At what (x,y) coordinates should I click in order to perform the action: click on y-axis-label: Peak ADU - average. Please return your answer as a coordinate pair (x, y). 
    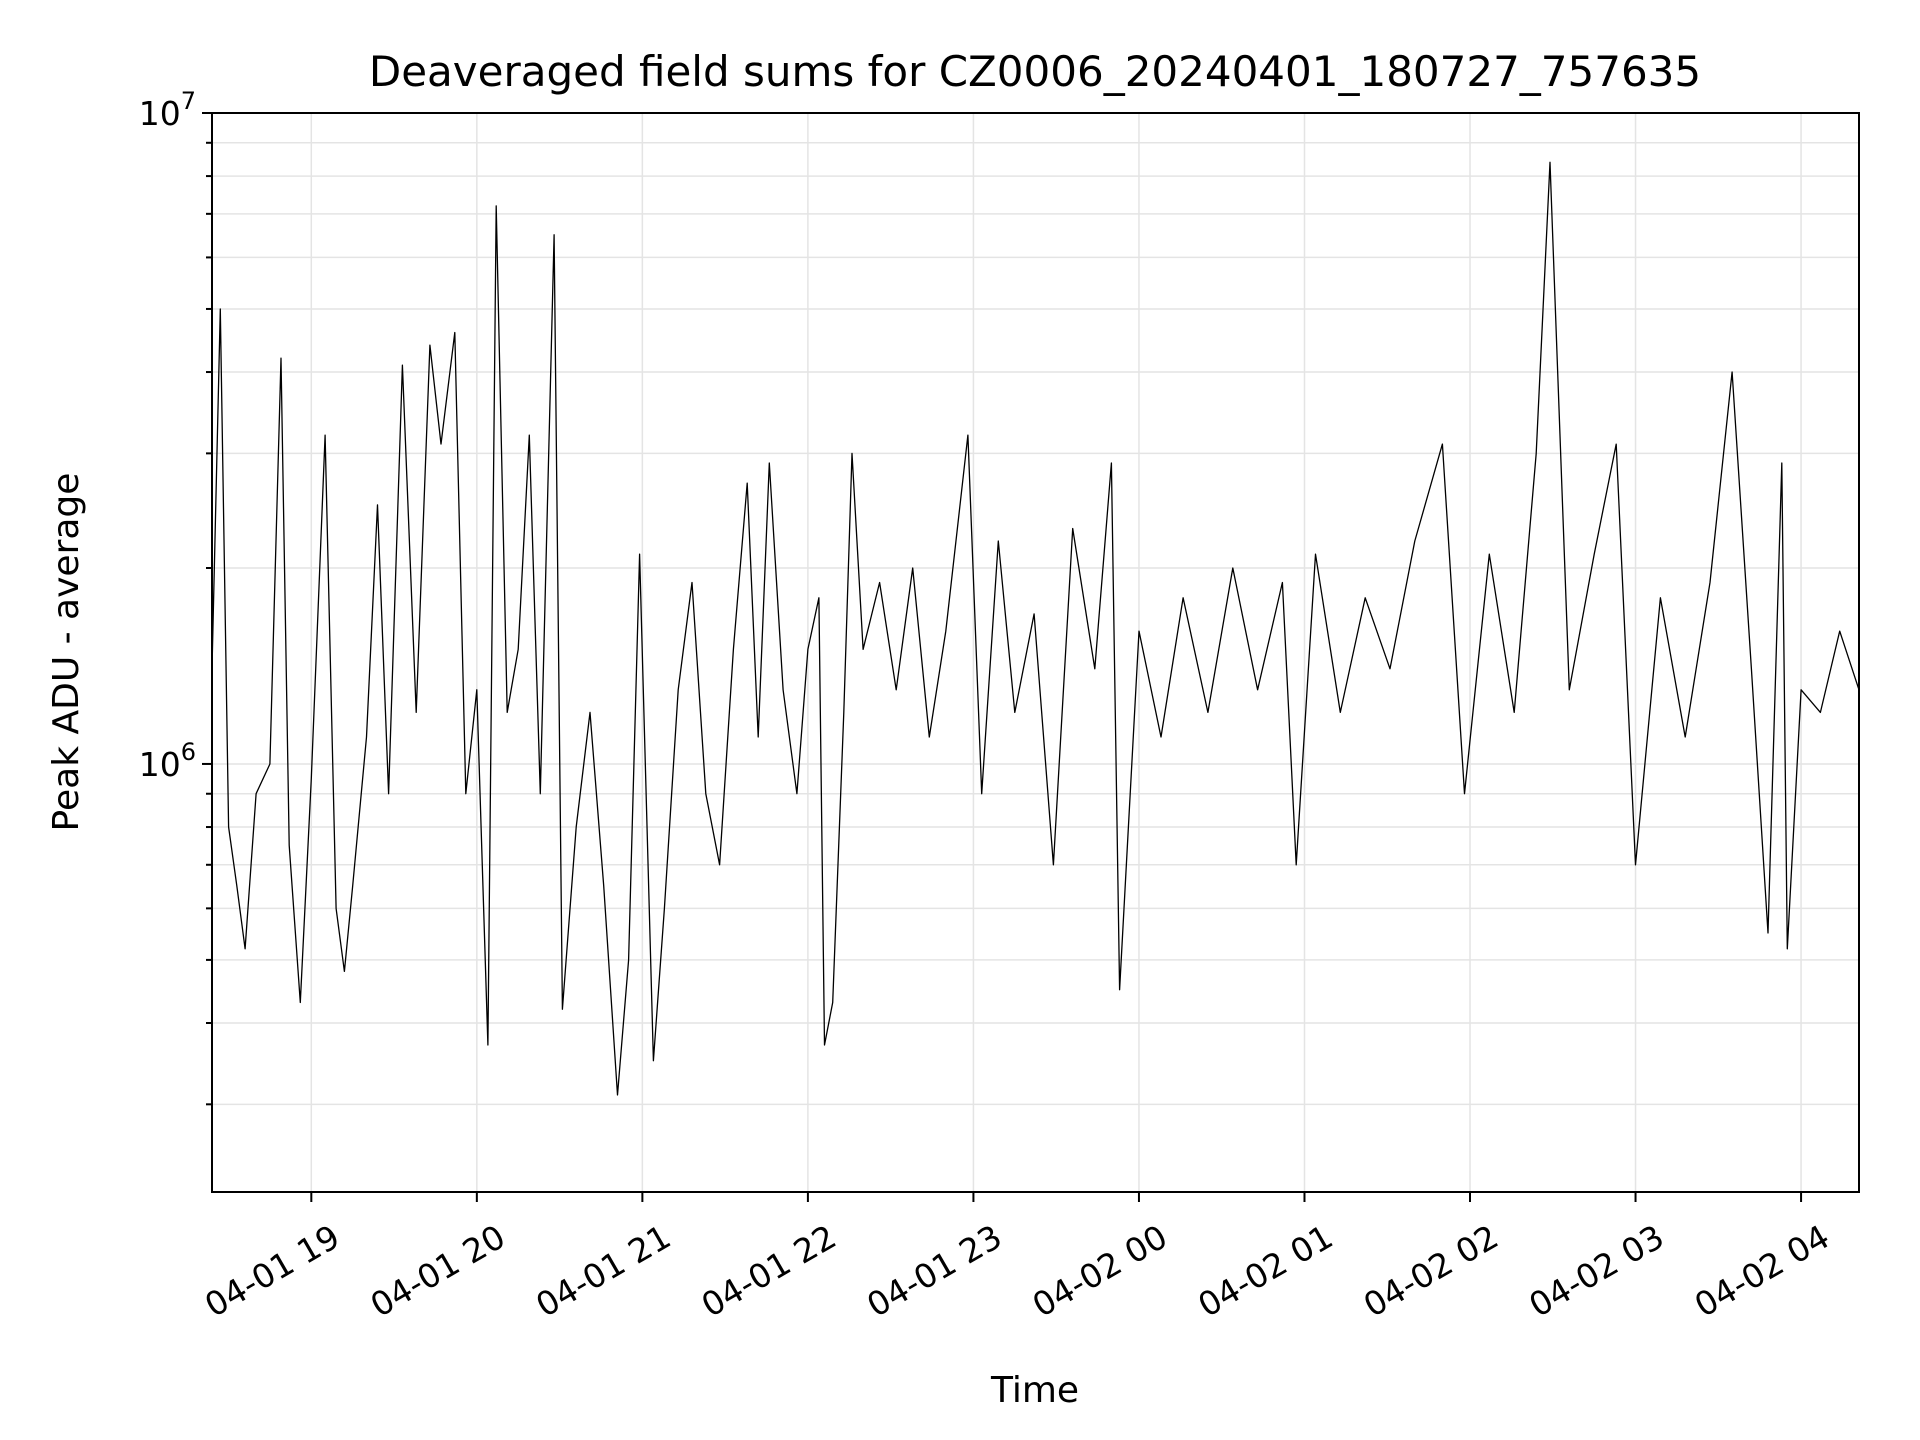
    Looking at the image, I should click on (66, 652).